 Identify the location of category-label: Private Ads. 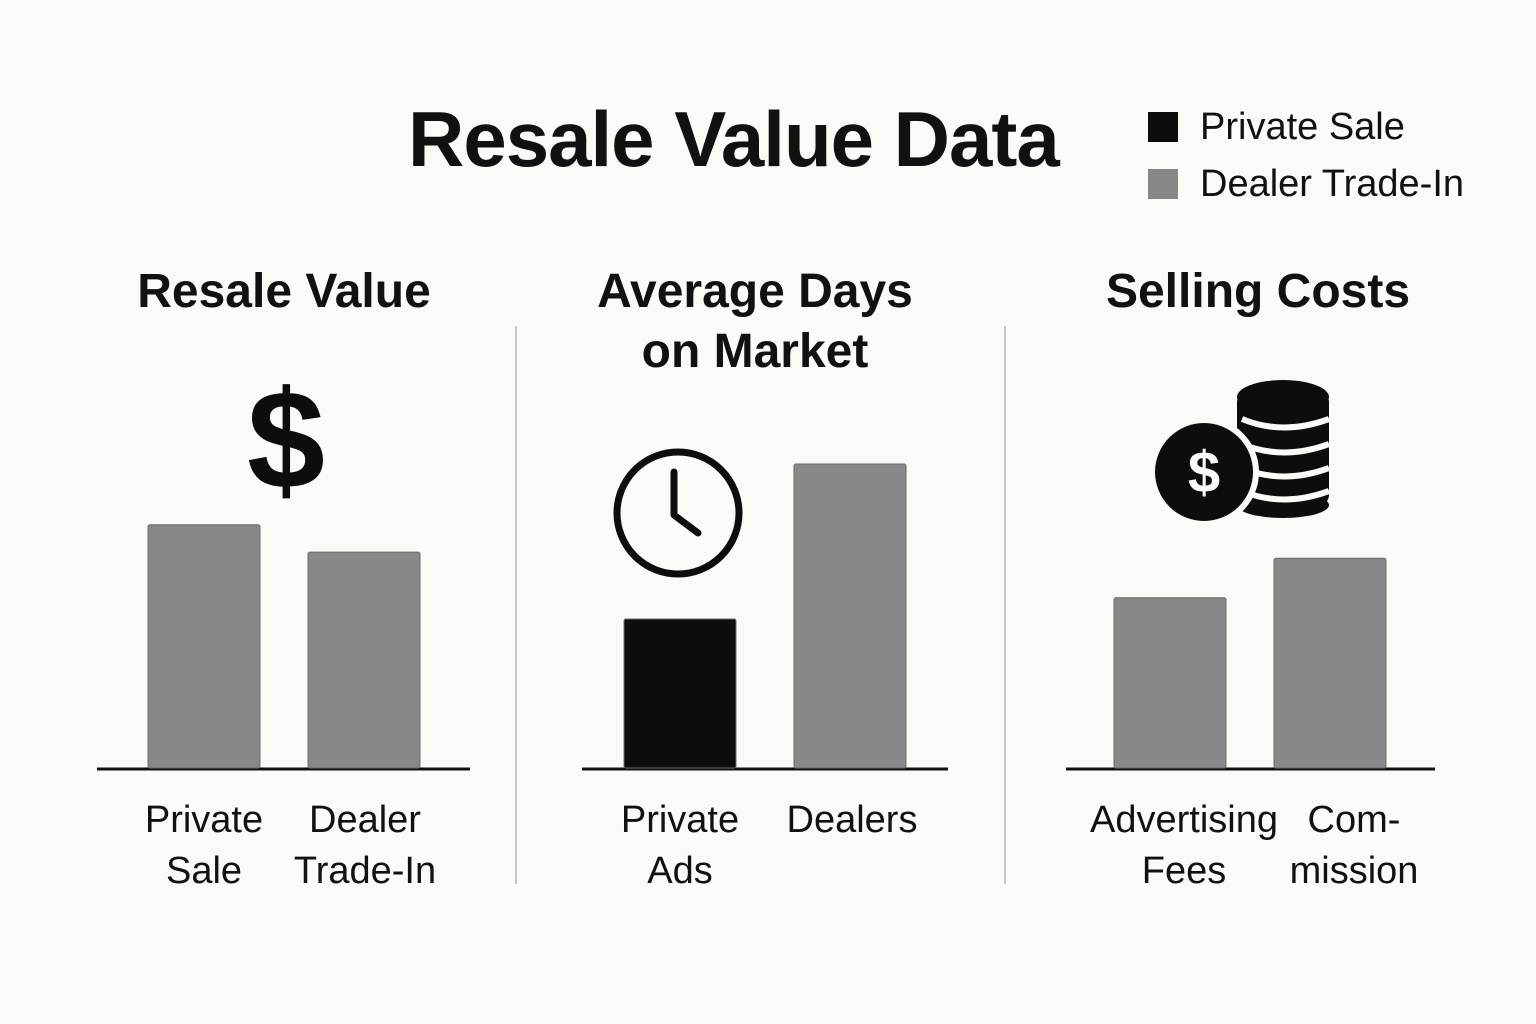
(680, 845).